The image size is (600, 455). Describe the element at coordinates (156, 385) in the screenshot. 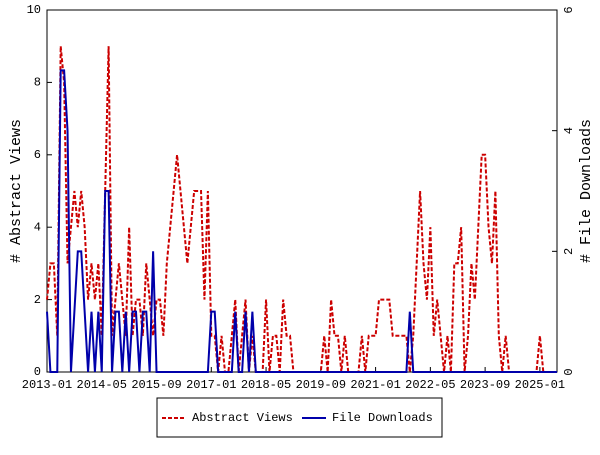

I see `x-tick-label: 2015-09` at that location.